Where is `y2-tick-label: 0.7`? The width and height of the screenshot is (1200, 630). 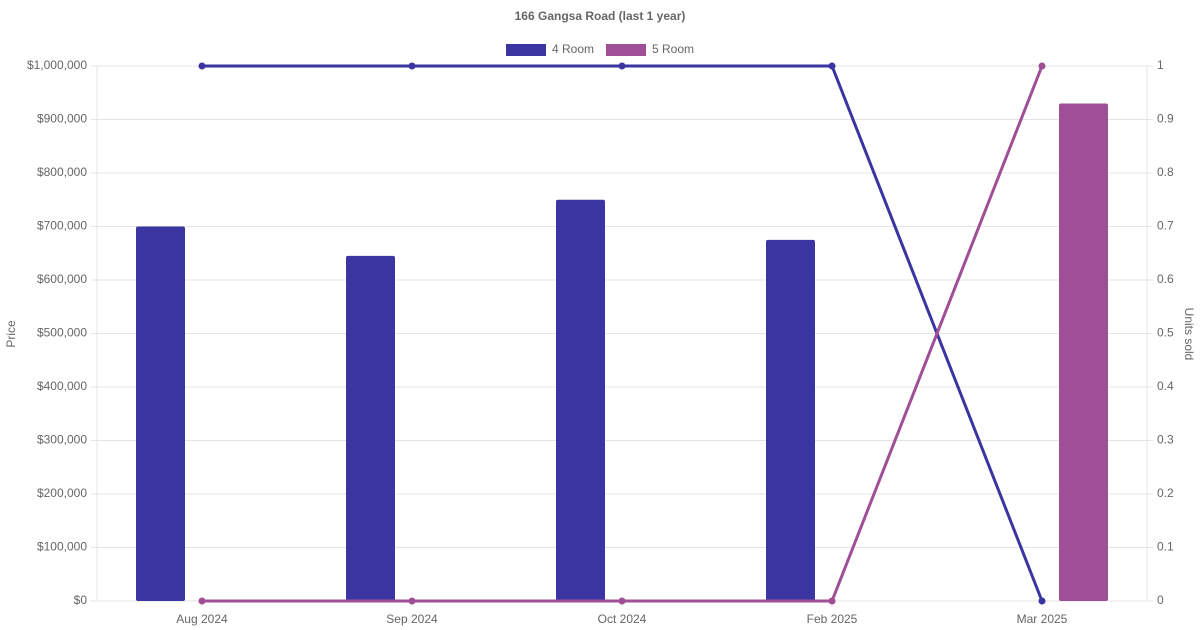
y2-tick-label: 0.7 is located at coordinates (1165, 226).